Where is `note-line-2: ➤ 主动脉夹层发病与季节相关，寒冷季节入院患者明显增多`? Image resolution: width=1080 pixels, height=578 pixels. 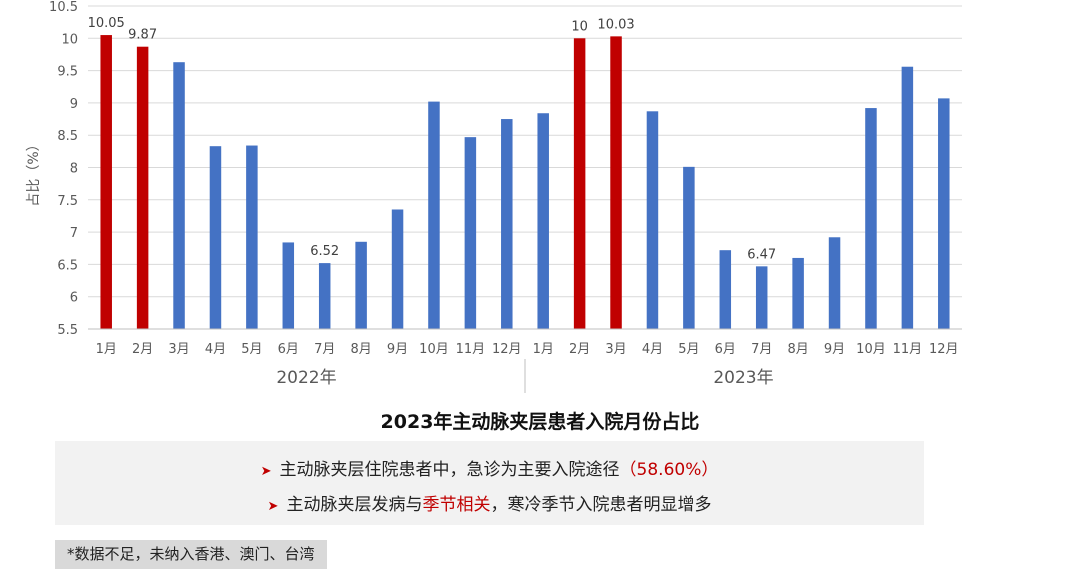
note-line-2: ➤ 主动脉夹层发病与季节相关，寒冷季节入院患者明显增多 is located at coordinates (489, 502).